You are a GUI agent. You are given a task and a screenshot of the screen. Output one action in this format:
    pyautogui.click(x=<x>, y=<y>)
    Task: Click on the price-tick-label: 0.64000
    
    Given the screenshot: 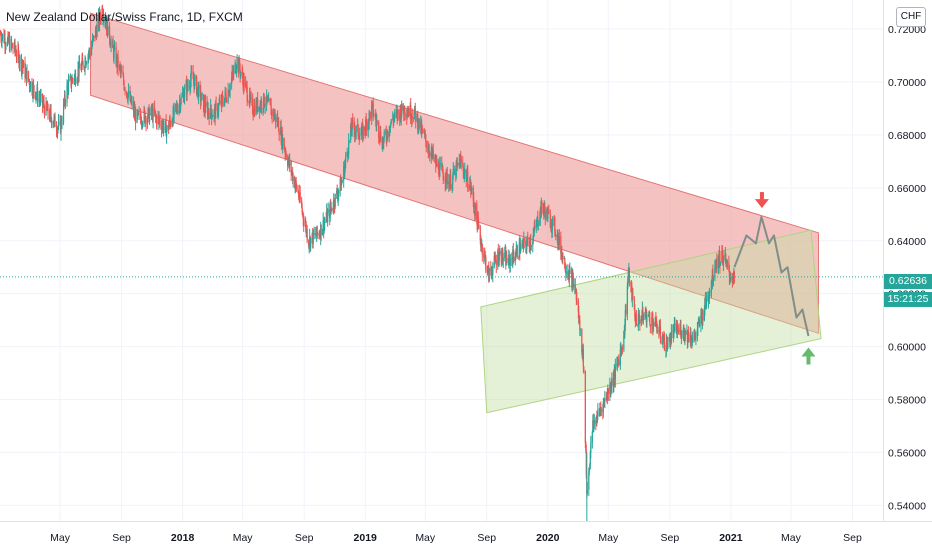 What is the action you would take?
    pyautogui.click(x=907, y=242)
    